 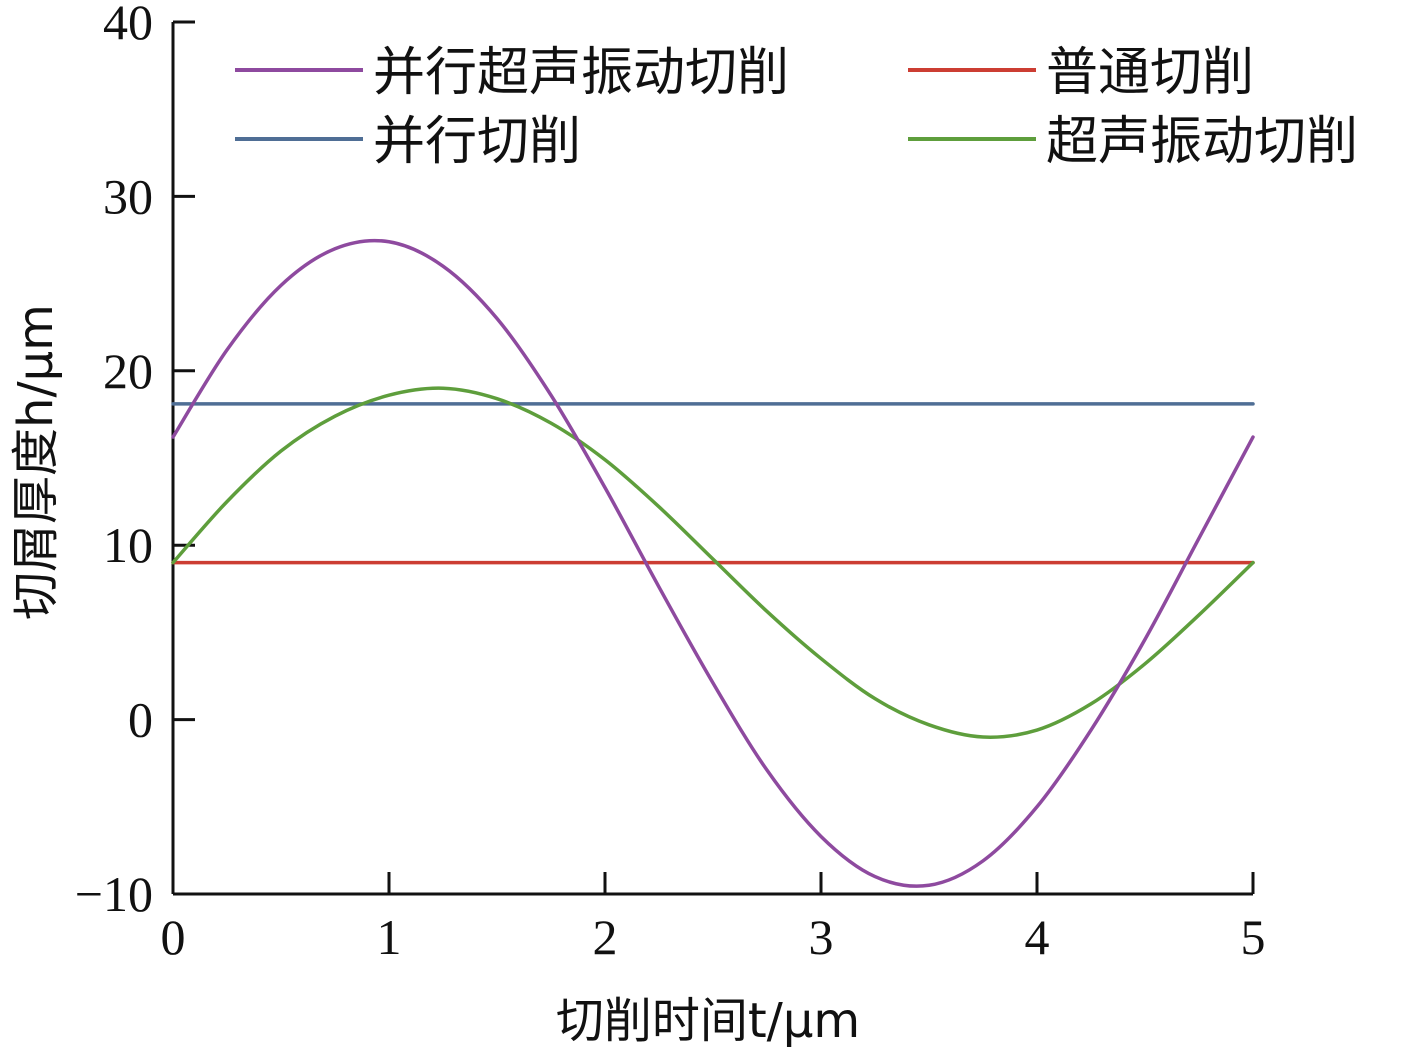 I want to click on y-tick-label: 10, so click(x=128, y=545).